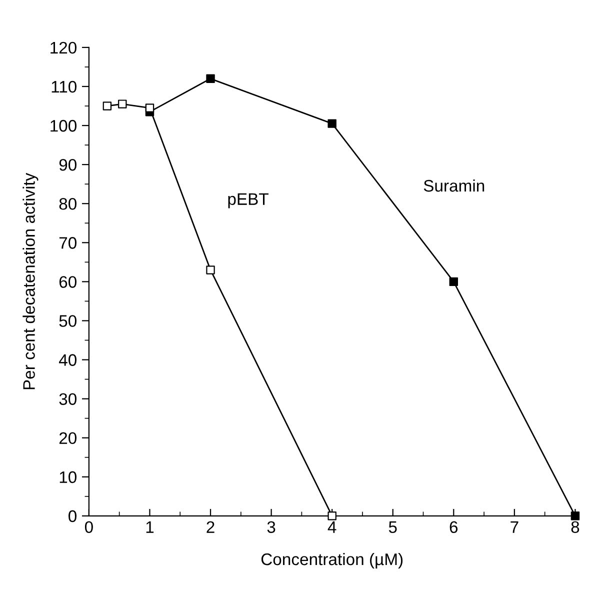 Image resolution: width=593 pixels, height=593 pixels. What do you see at coordinates (88, 527) in the screenshot?
I see `x-tick-label: 0` at bounding box center [88, 527].